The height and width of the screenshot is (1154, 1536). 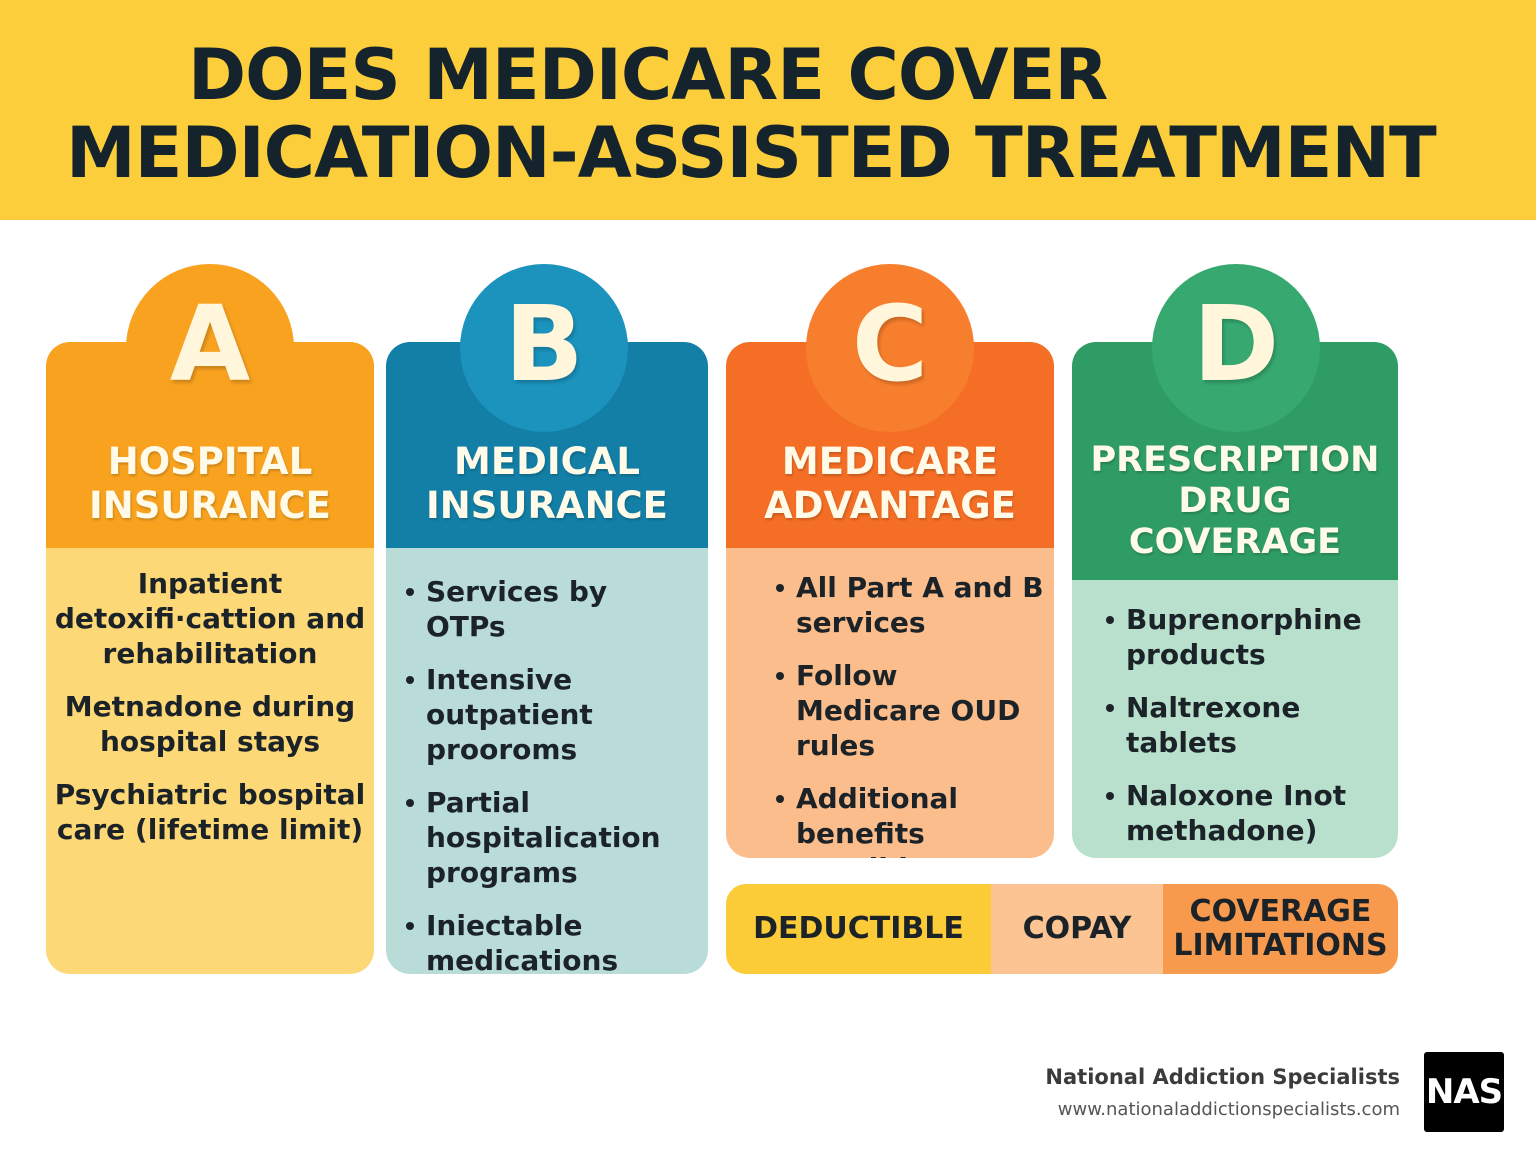 What do you see at coordinates (547, 505) in the screenshot?
I see `part-b-heading-line-2: INSURANCE` at bounding box center [547, 505].